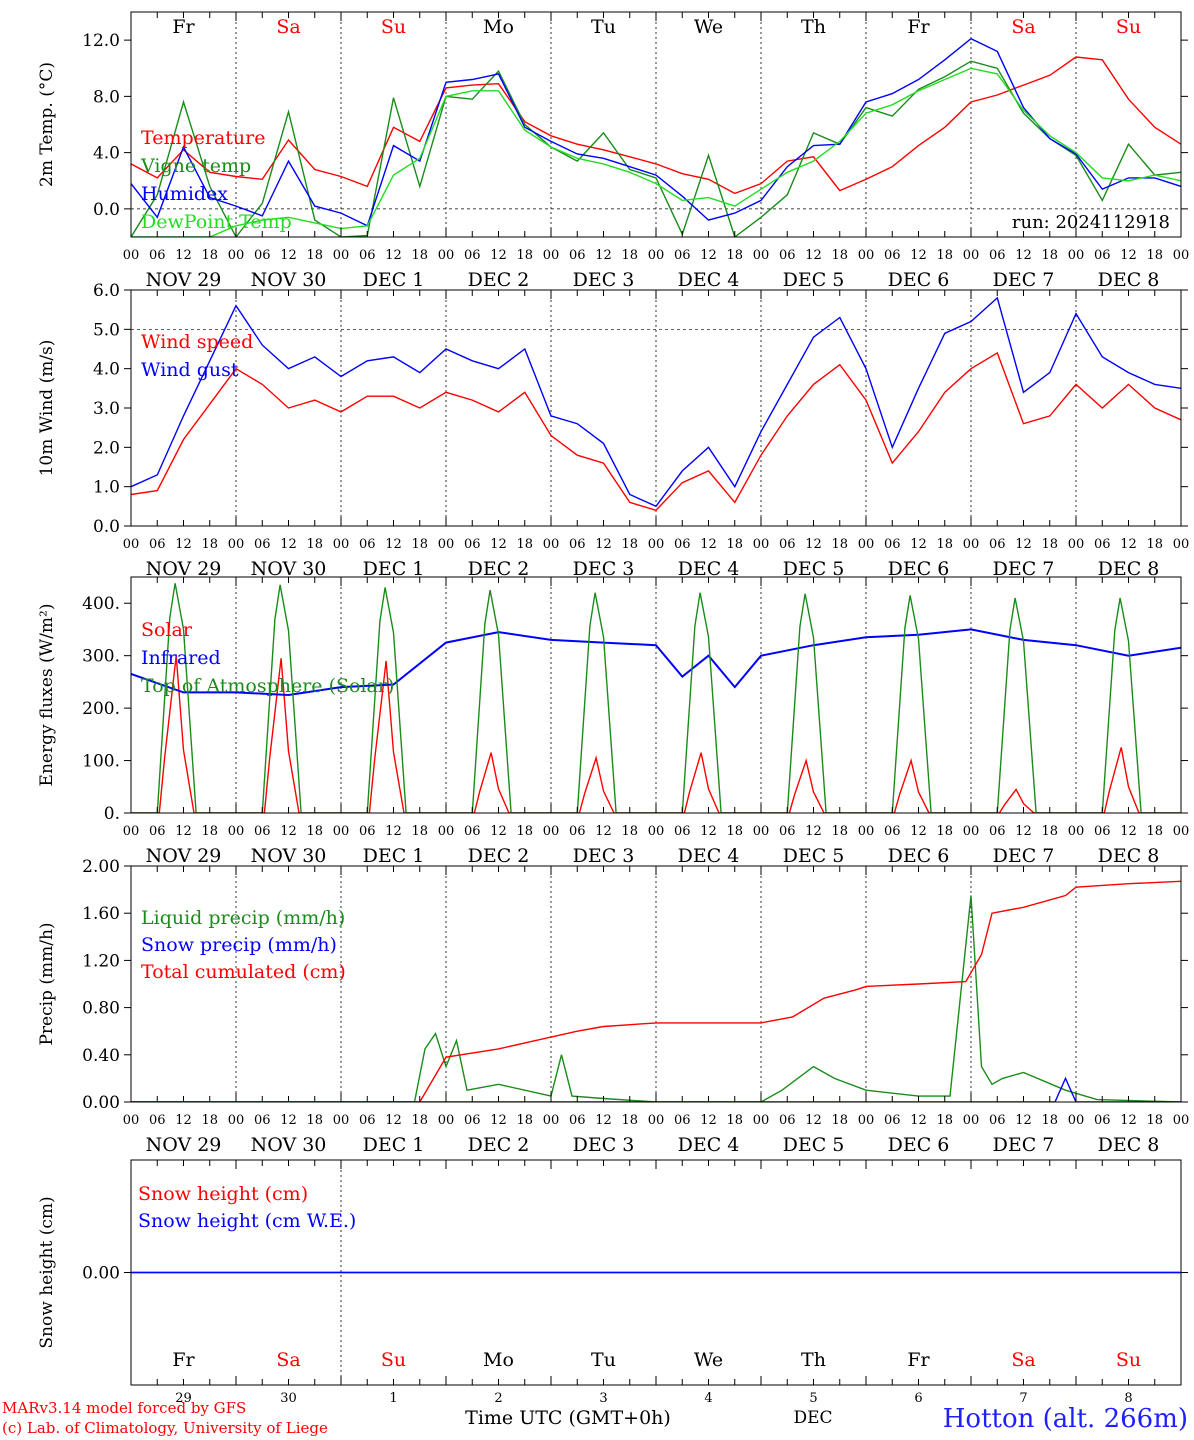 This screenshot has height=1440, width=1194. Describe the element at coordinates (197, 342) in the screenshot. I see `legend-entry: Wind speed` at that location.